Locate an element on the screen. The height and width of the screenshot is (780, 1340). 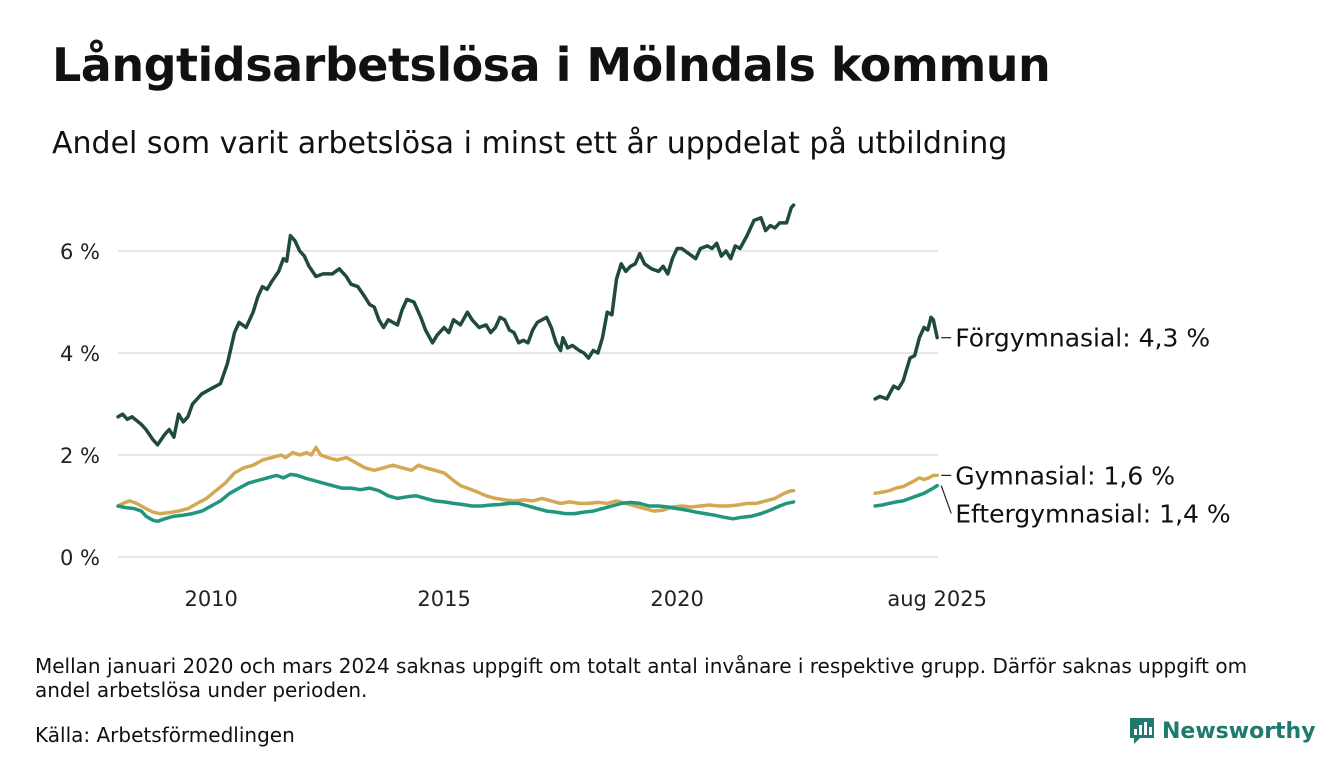
x-tick-label: 2015 is located at coordinates (443, 599).